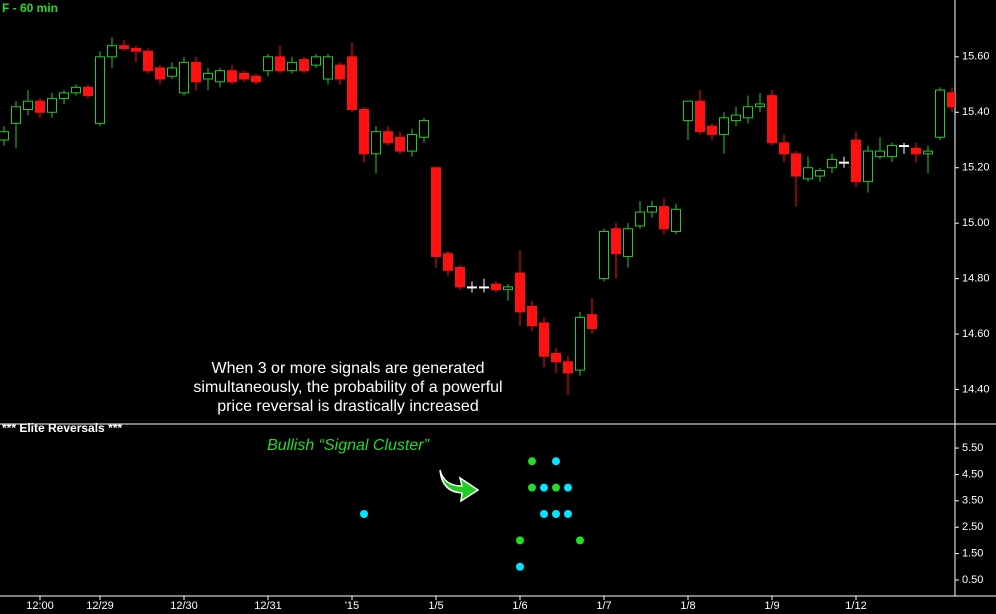 The width and height of the screenshot is (996, 614). What do you see at coordinates (40, 606) in the screenshot?
I see `x-tick-label: 12:00` at bounding box center [40, 606].